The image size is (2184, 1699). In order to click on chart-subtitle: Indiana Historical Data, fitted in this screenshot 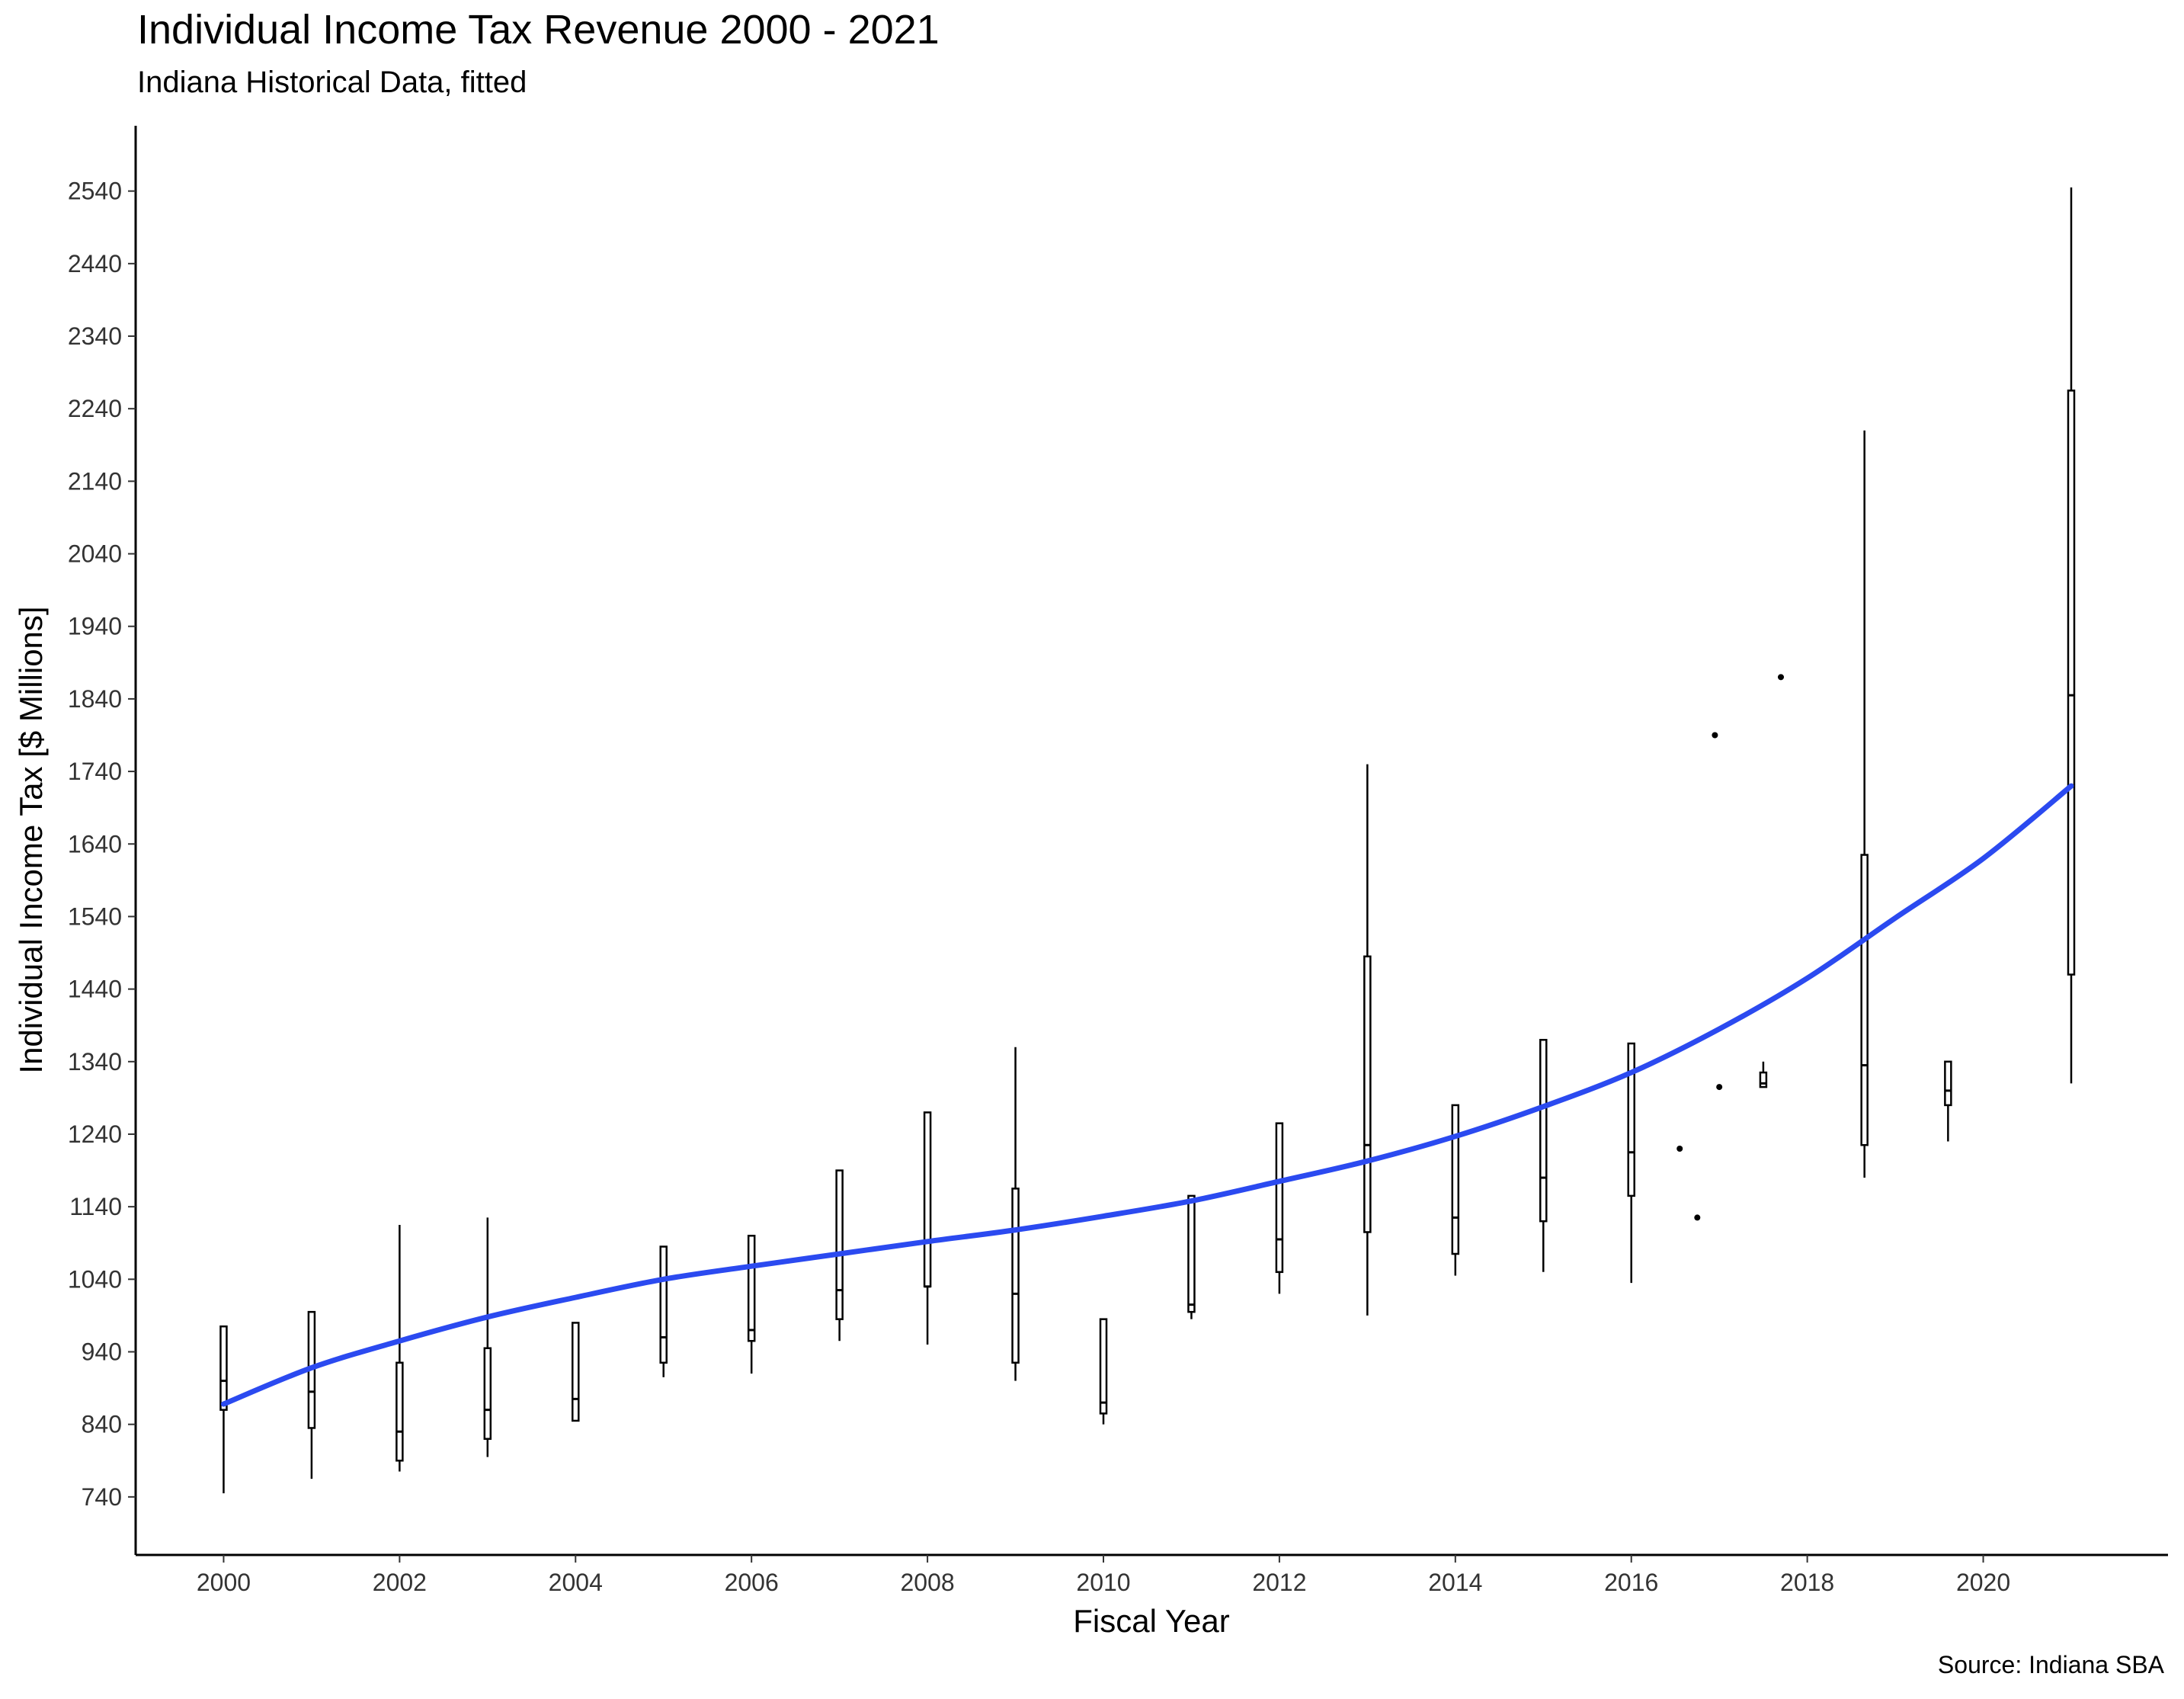, I will do `click(332, 82)`.